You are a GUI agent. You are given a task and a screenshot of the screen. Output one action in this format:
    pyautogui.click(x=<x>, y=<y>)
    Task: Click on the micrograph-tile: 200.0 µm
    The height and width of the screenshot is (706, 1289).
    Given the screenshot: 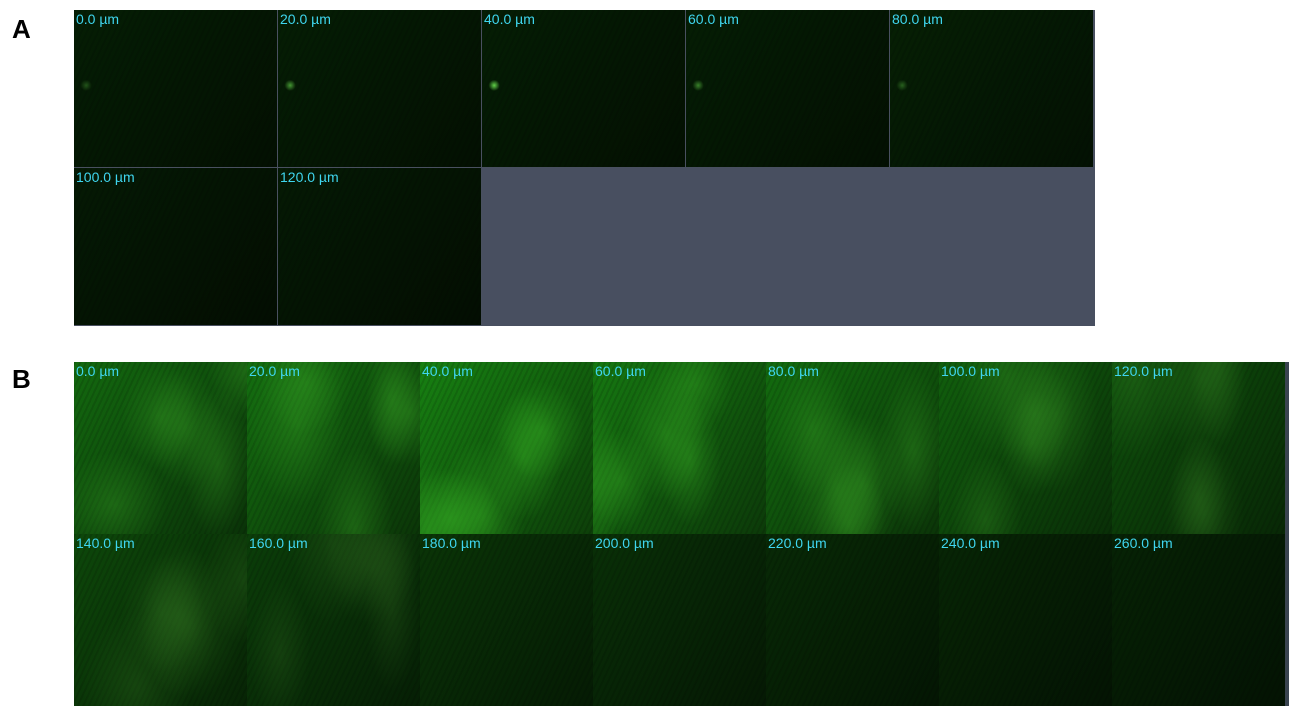 What is the action you would take?
    pyautogui.click(x=679, y=620)
    